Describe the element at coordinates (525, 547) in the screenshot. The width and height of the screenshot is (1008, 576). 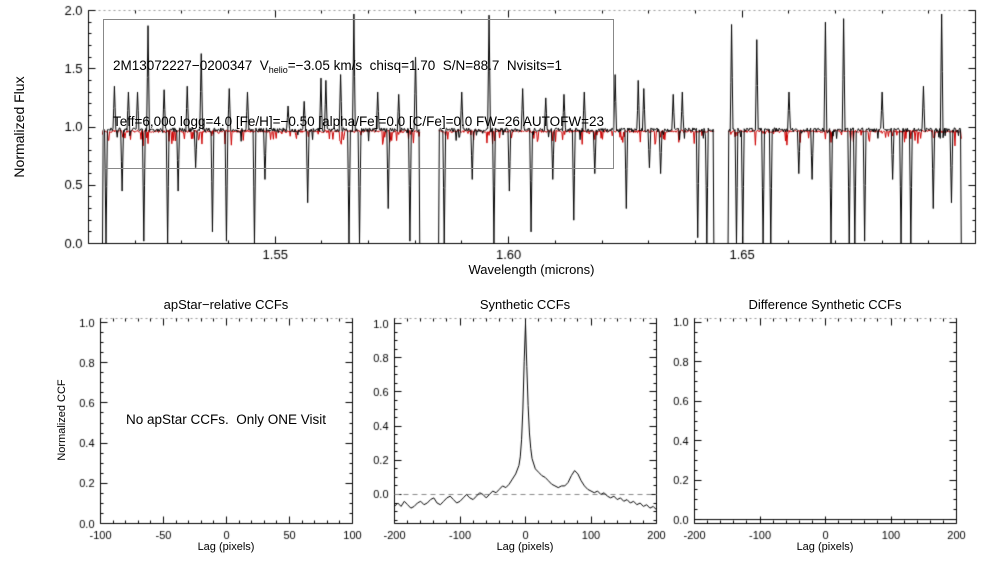
I see `synthetic-ccf-xlabel: Lag (pixels)` at that location.